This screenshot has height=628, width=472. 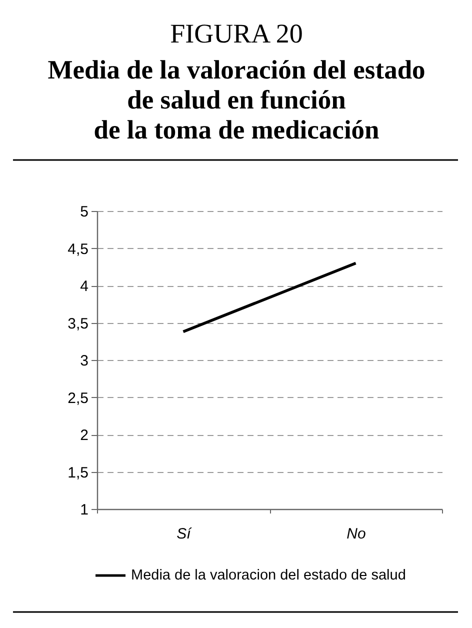 What do you see at coordinates (78, 323) in the screenshot?
I see `y-tick-label: 3,5` at bounding box center [78, 323].